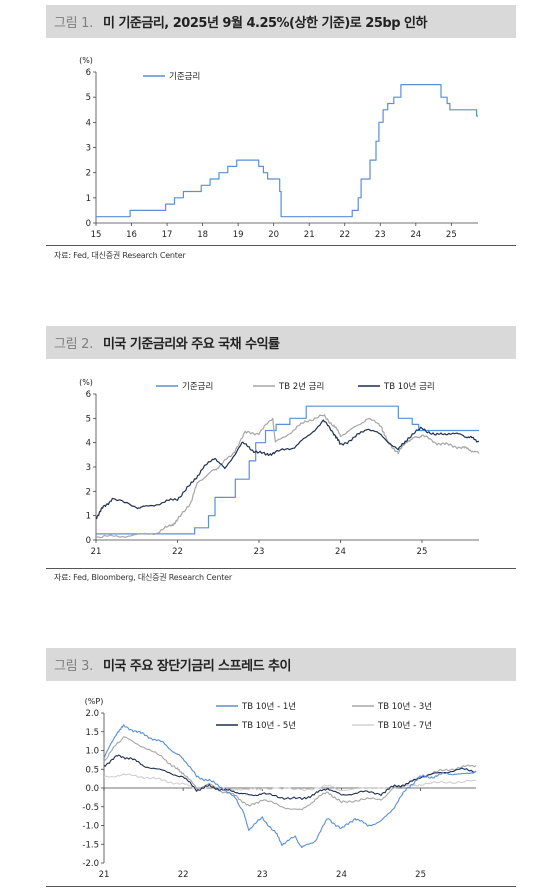 The height and width of the screenshot is (894, 547). I want to click on chart1-fig-label: 그림 1., so click(73, 23).